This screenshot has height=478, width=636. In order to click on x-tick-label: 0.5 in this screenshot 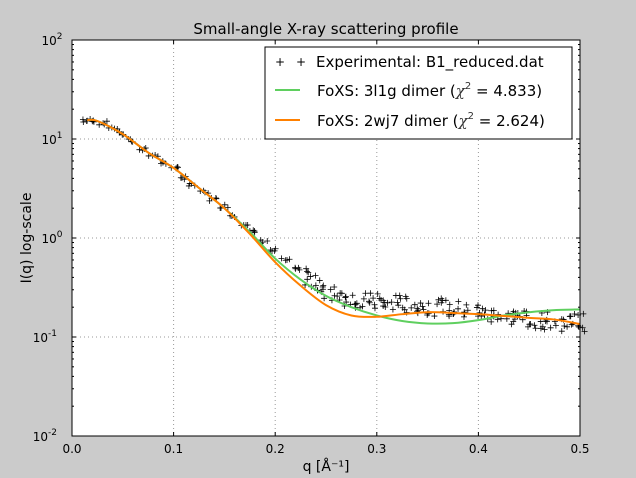, I will do `click(579, 449)`.